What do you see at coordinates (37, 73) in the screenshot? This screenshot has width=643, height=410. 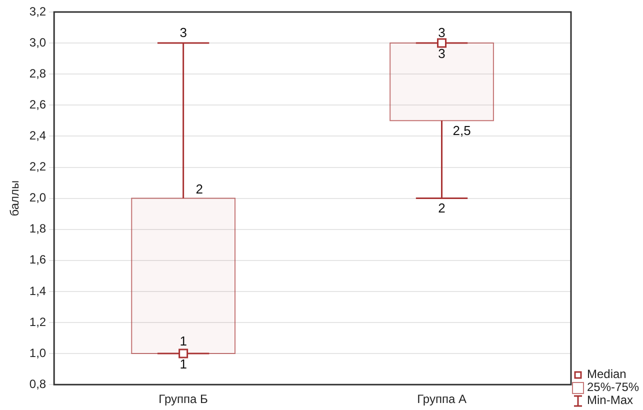 I see `y-tick-label: 2,8` at bounding box center [37, 73].